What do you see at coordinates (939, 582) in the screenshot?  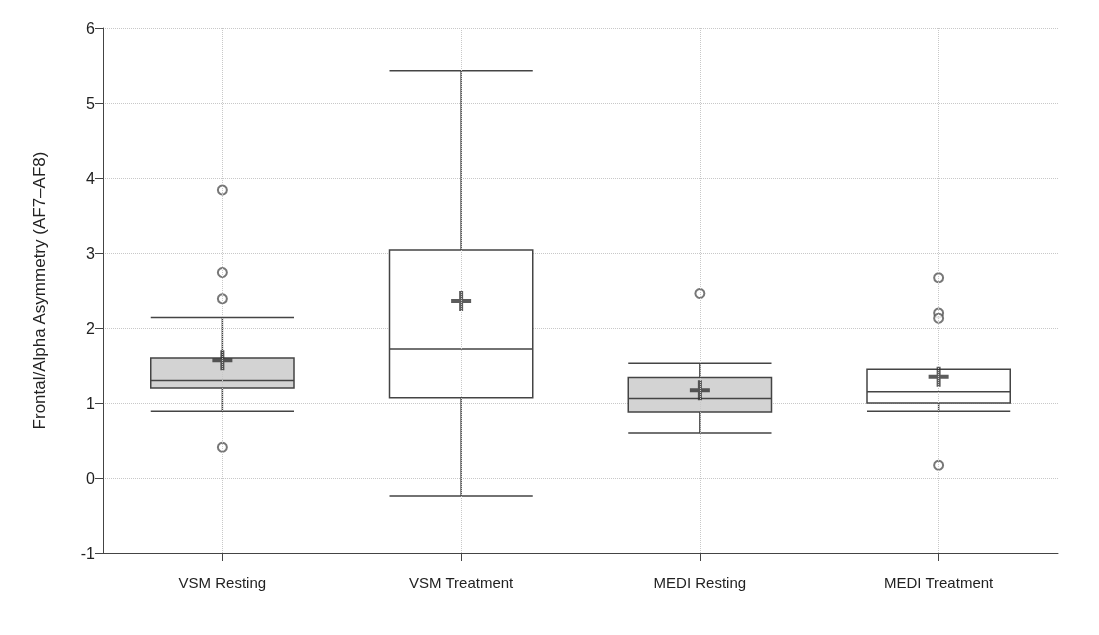 I see `x-tick-label: MEDI Treatment` at bounding box center [939, 582].